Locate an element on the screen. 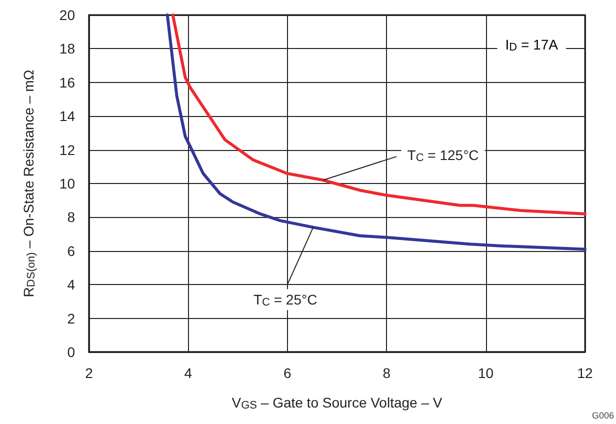  y-tick-label: 8 is located at coordinates (71, 217).